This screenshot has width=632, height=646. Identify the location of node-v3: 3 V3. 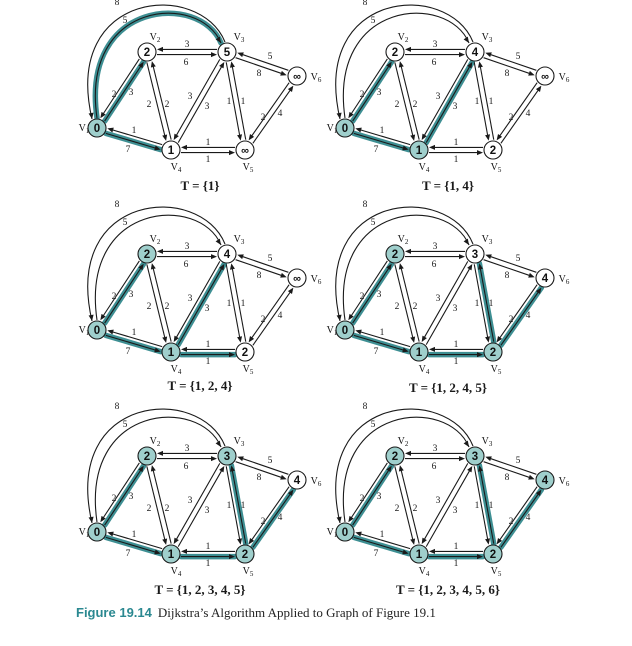
(479, 249).